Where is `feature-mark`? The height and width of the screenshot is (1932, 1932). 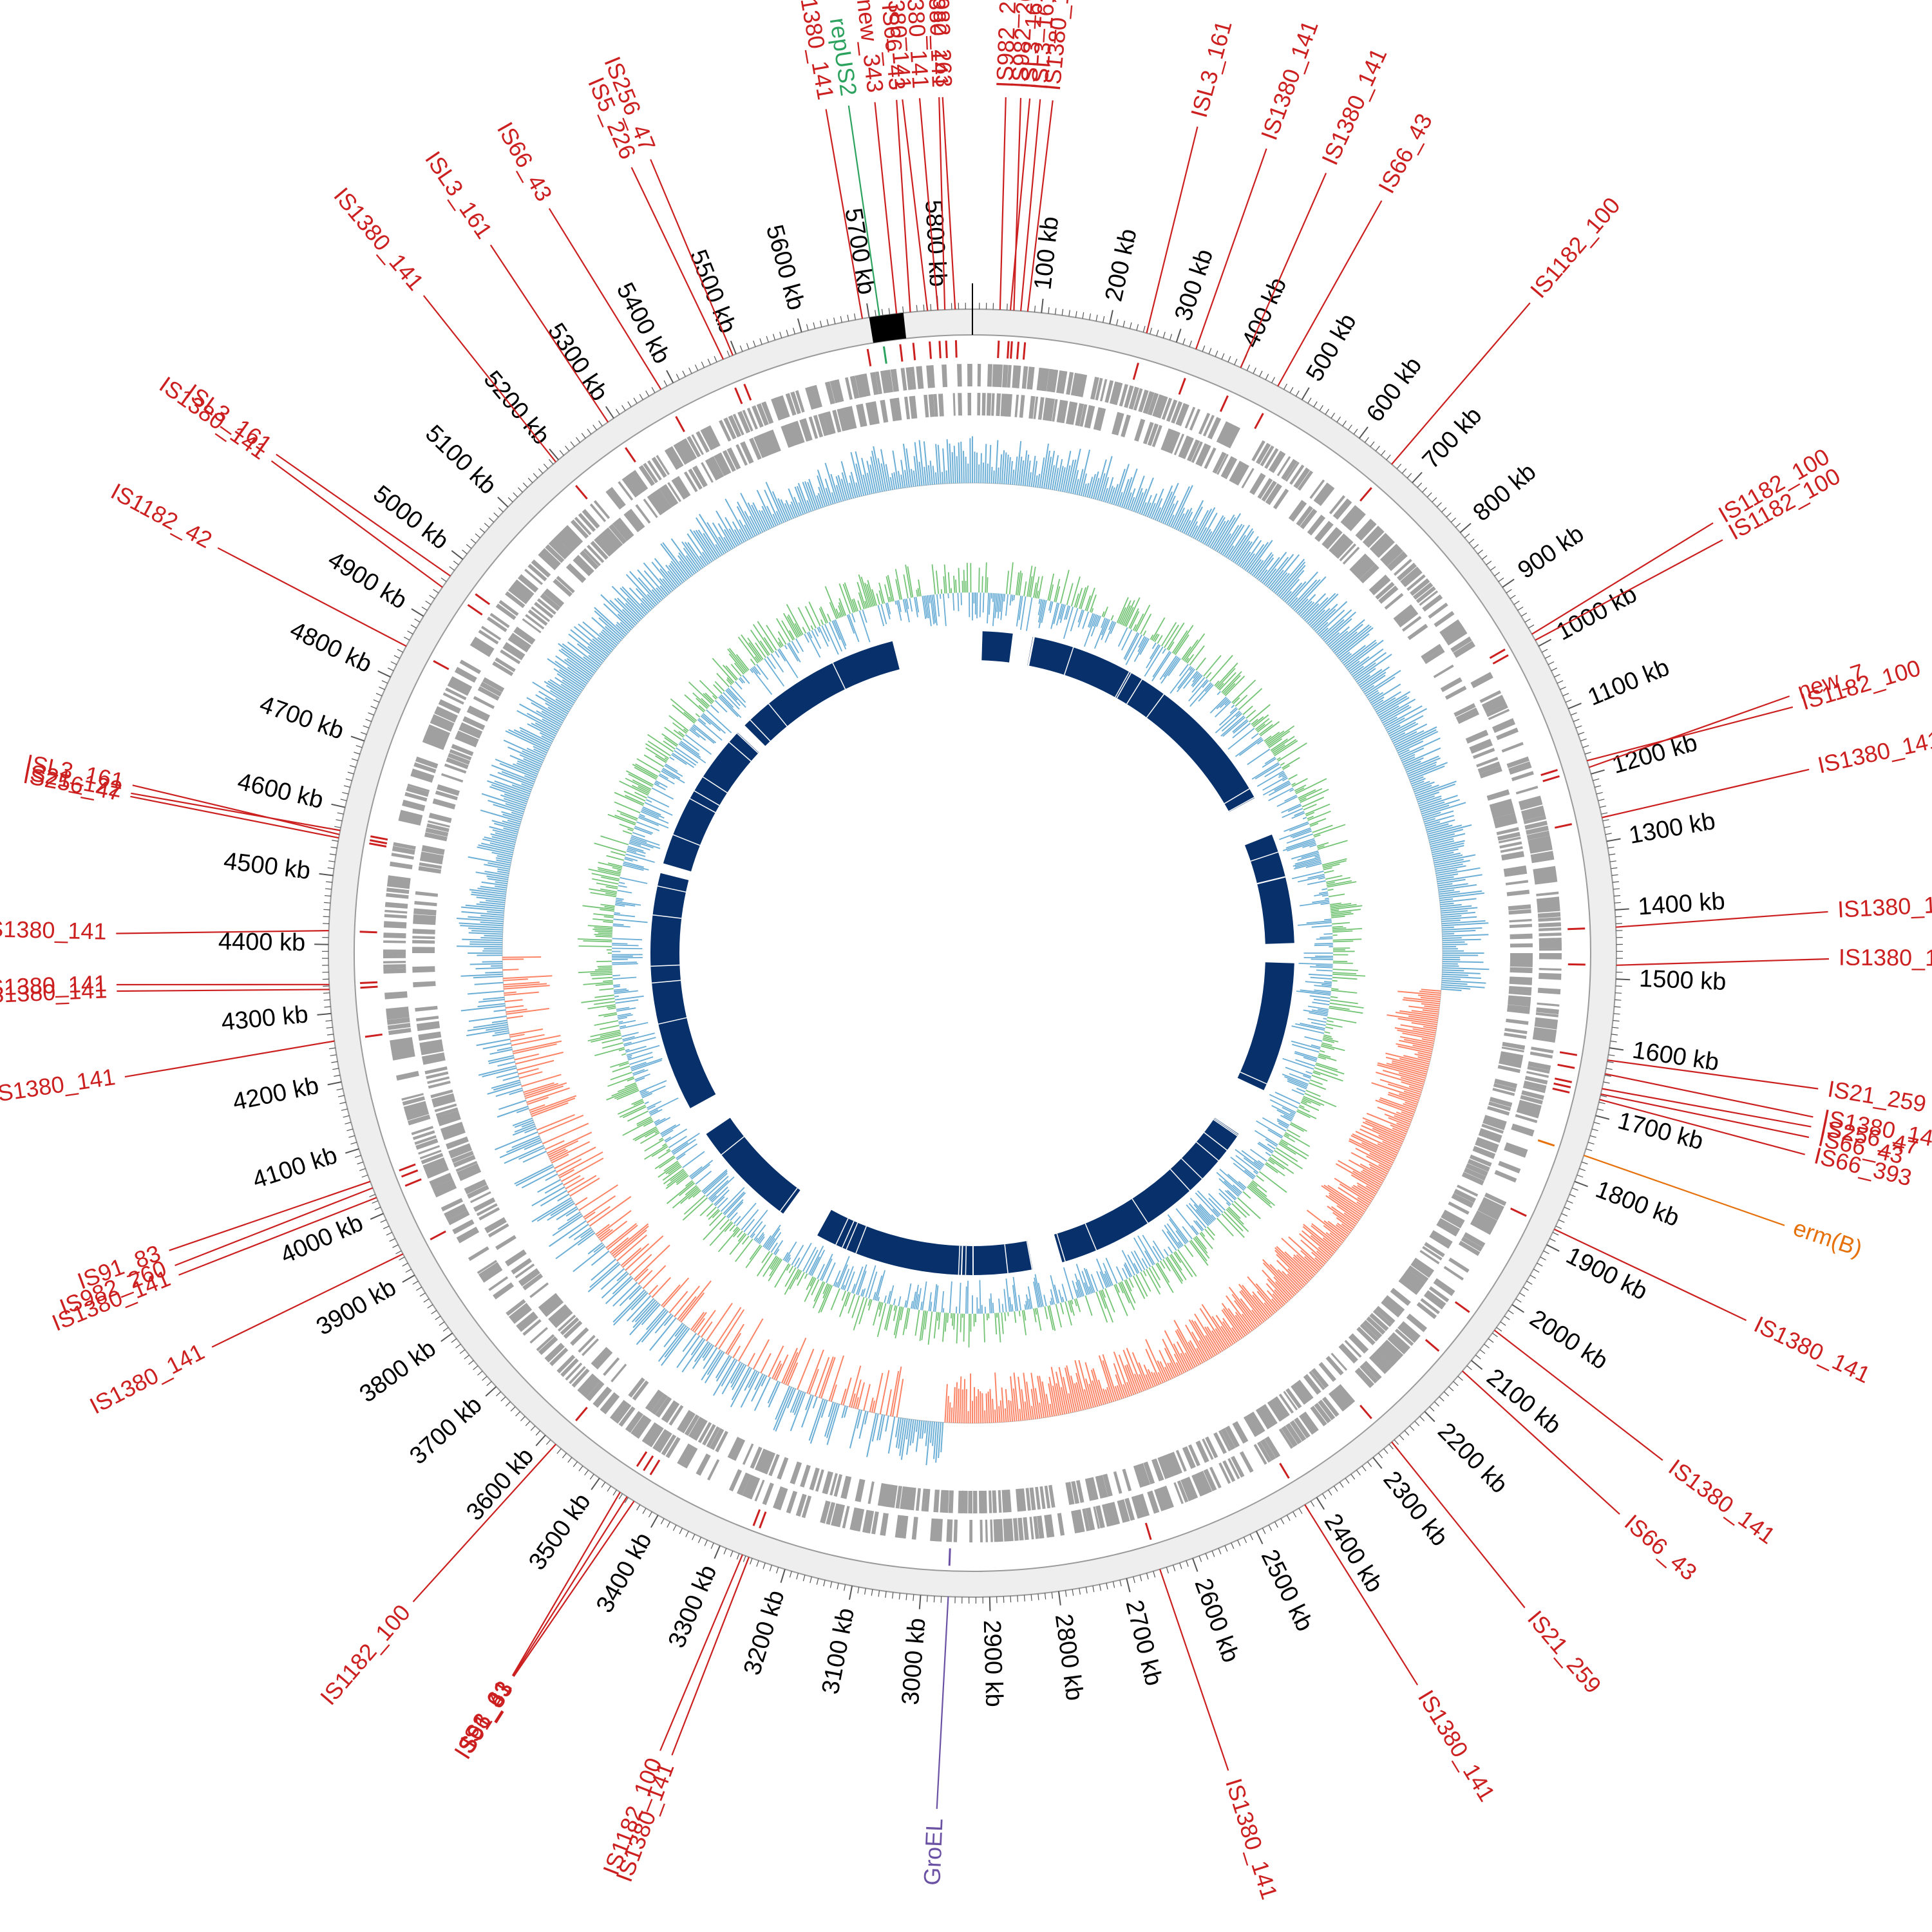 feature-mark is located at coordinates (368, 933).